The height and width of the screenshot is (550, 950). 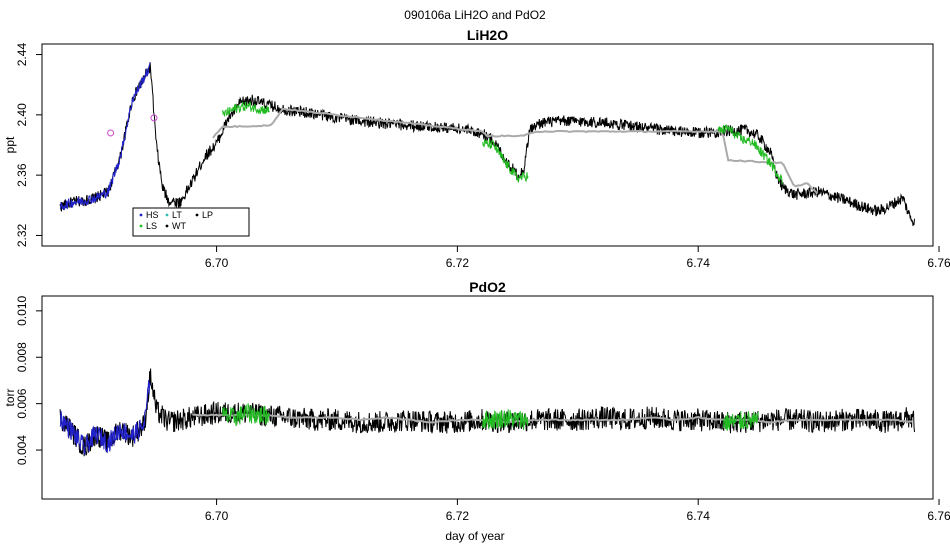 I want to click on legend-label: LT, so click(x=177, y=215).